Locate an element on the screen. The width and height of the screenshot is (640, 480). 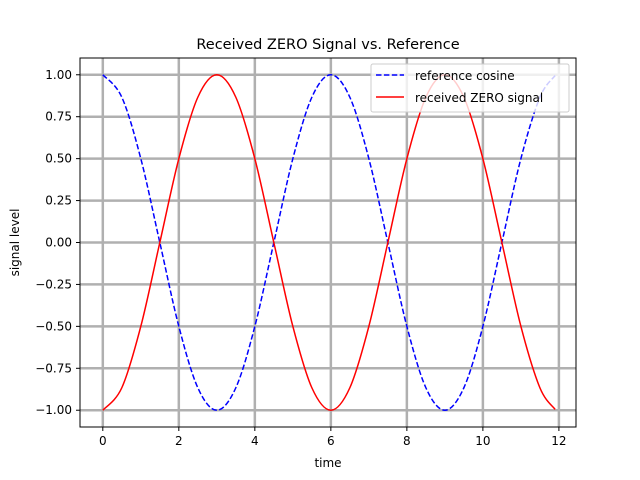
y-axis-label: signal level is located at coordinates (15, 243).